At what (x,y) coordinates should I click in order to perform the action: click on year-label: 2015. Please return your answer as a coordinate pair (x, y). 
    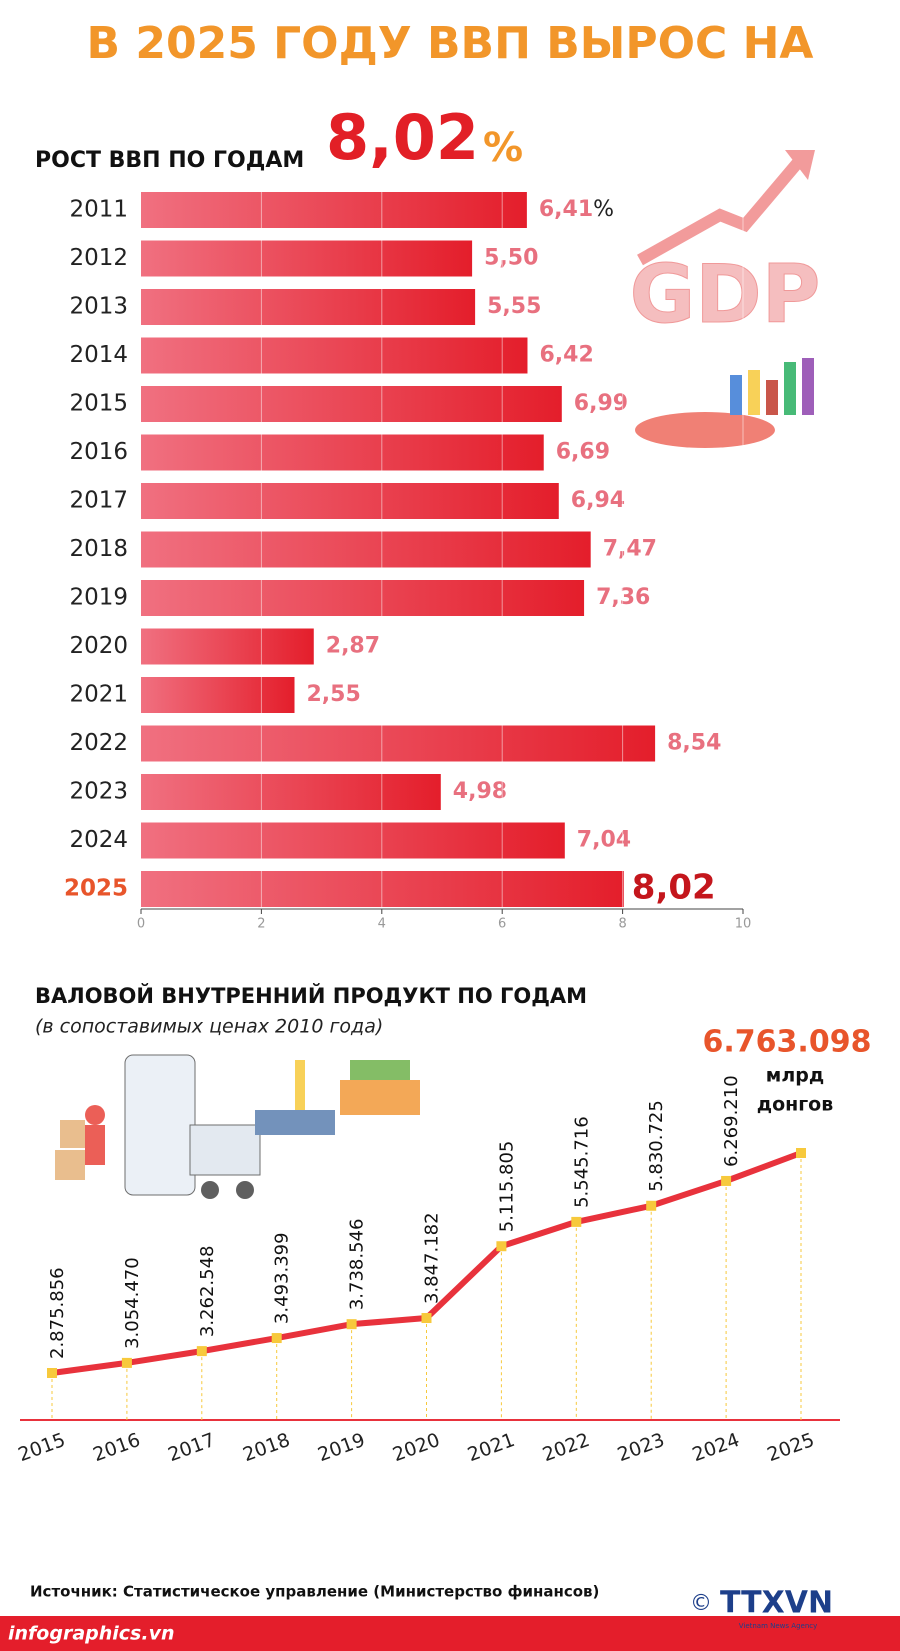
    Looking at the image, I should click on (41, 1447).